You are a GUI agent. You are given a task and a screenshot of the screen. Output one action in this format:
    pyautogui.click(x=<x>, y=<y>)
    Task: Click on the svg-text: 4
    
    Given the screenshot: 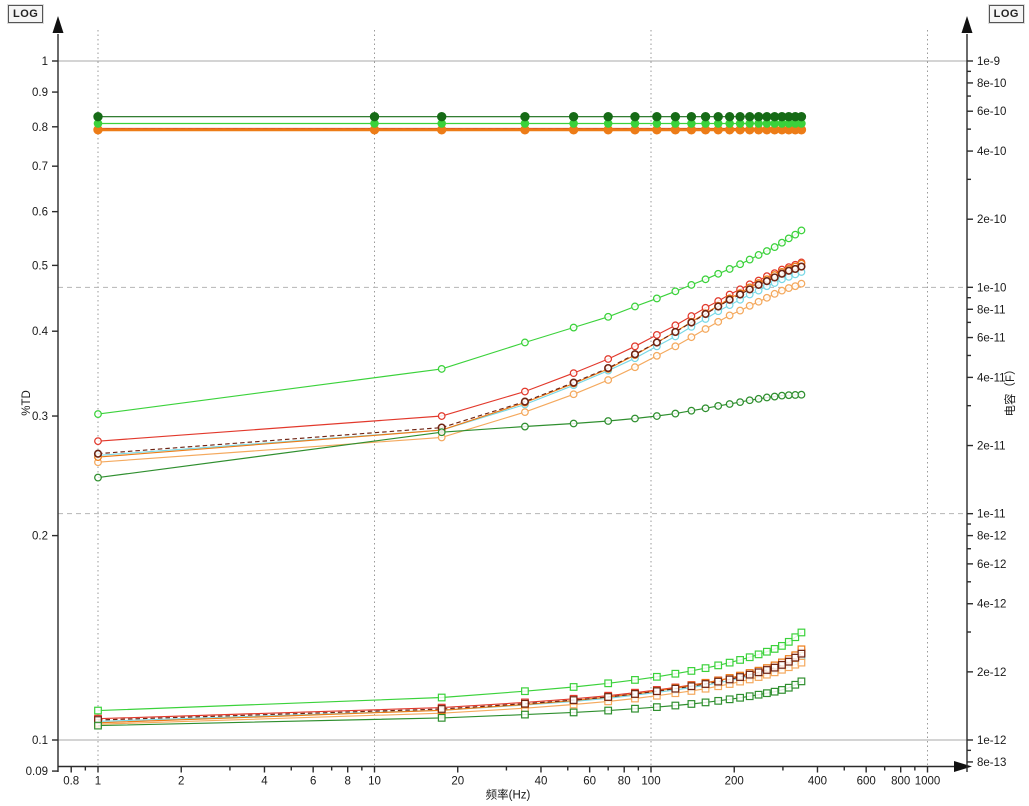 What is the action you would take?
    pyautogui.click(x=264, y=782)
    